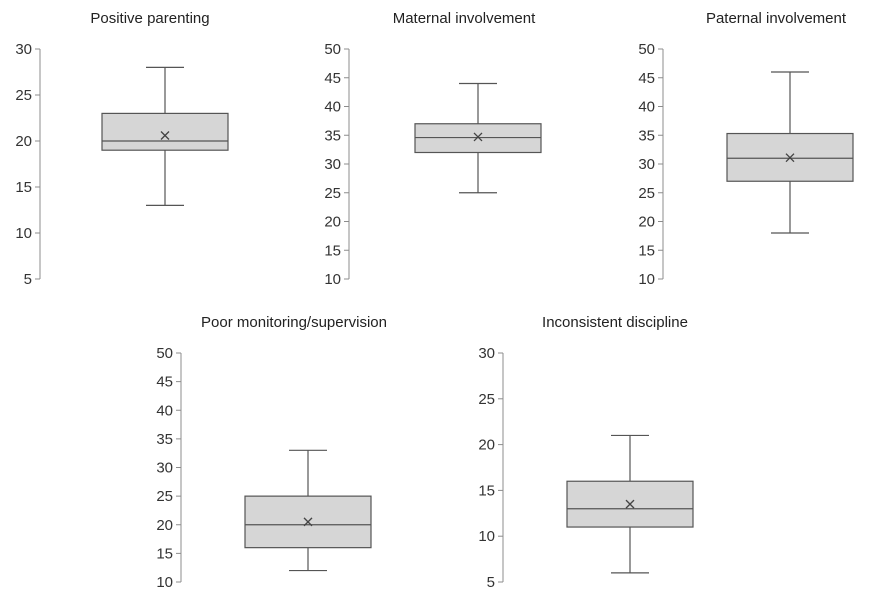  What do you see at coordinates (746, 149) in the screenshot?
I see `boxplot-panel-3: Paternal involvement 10 15 20 25 30 35 40 45 50` at bounding box center [746, 149].